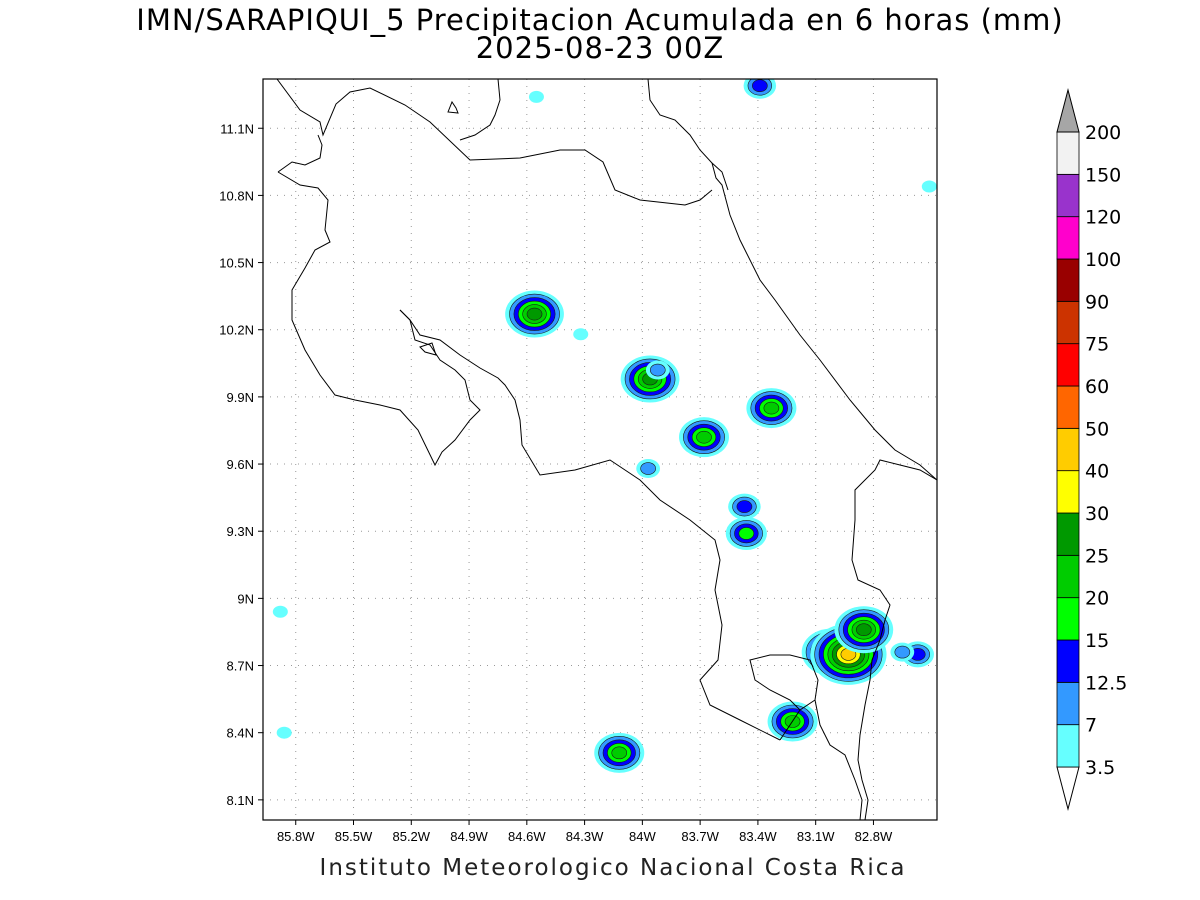 This screenshot has height=900, width=1200. Describe the element at coordinates (245, 598) in the screenshot. I see `lat-tick-label: 9N` at that location.